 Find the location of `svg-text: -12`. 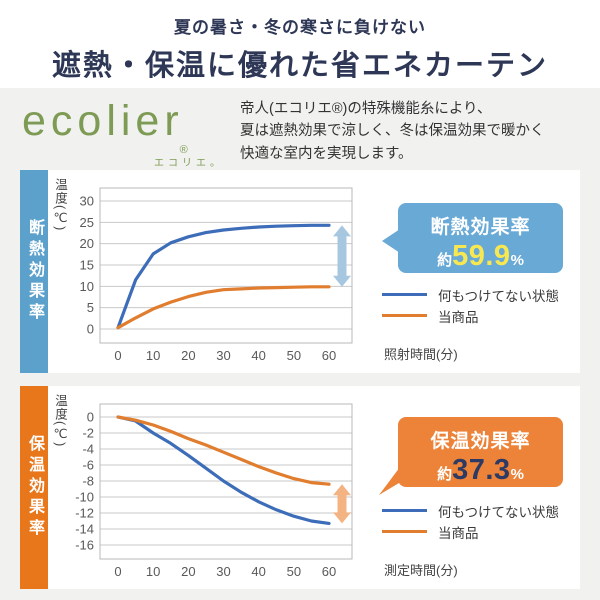

svg-text: -12 is located at coordinates (84, 513).